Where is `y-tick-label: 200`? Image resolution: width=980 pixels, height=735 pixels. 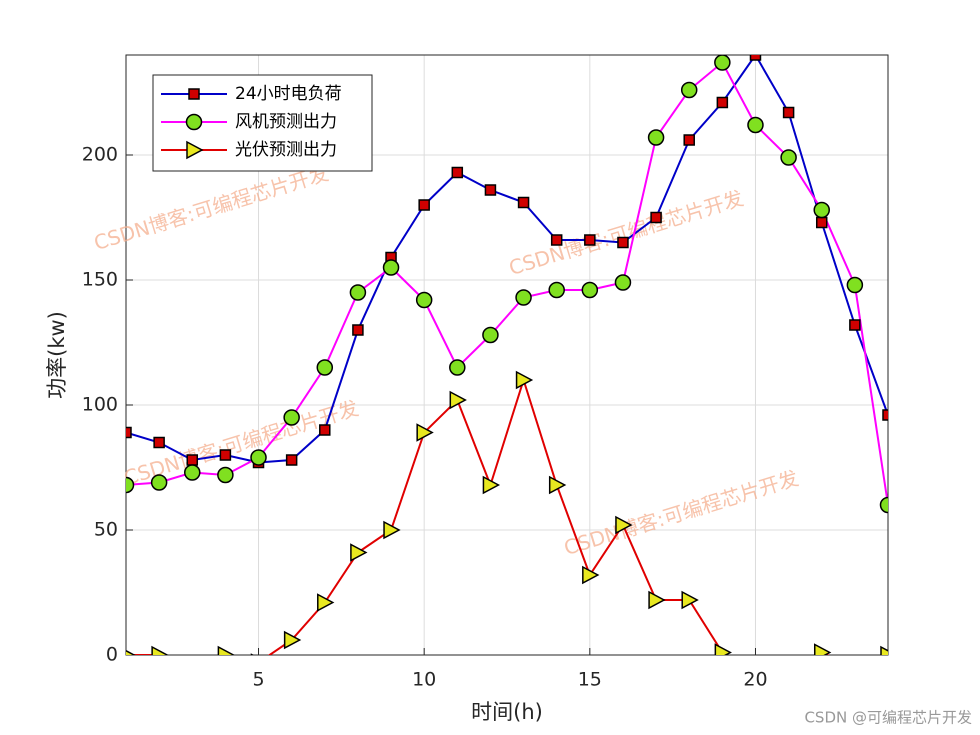 y-tick-label: 200 is located at coordinates (100, 155).